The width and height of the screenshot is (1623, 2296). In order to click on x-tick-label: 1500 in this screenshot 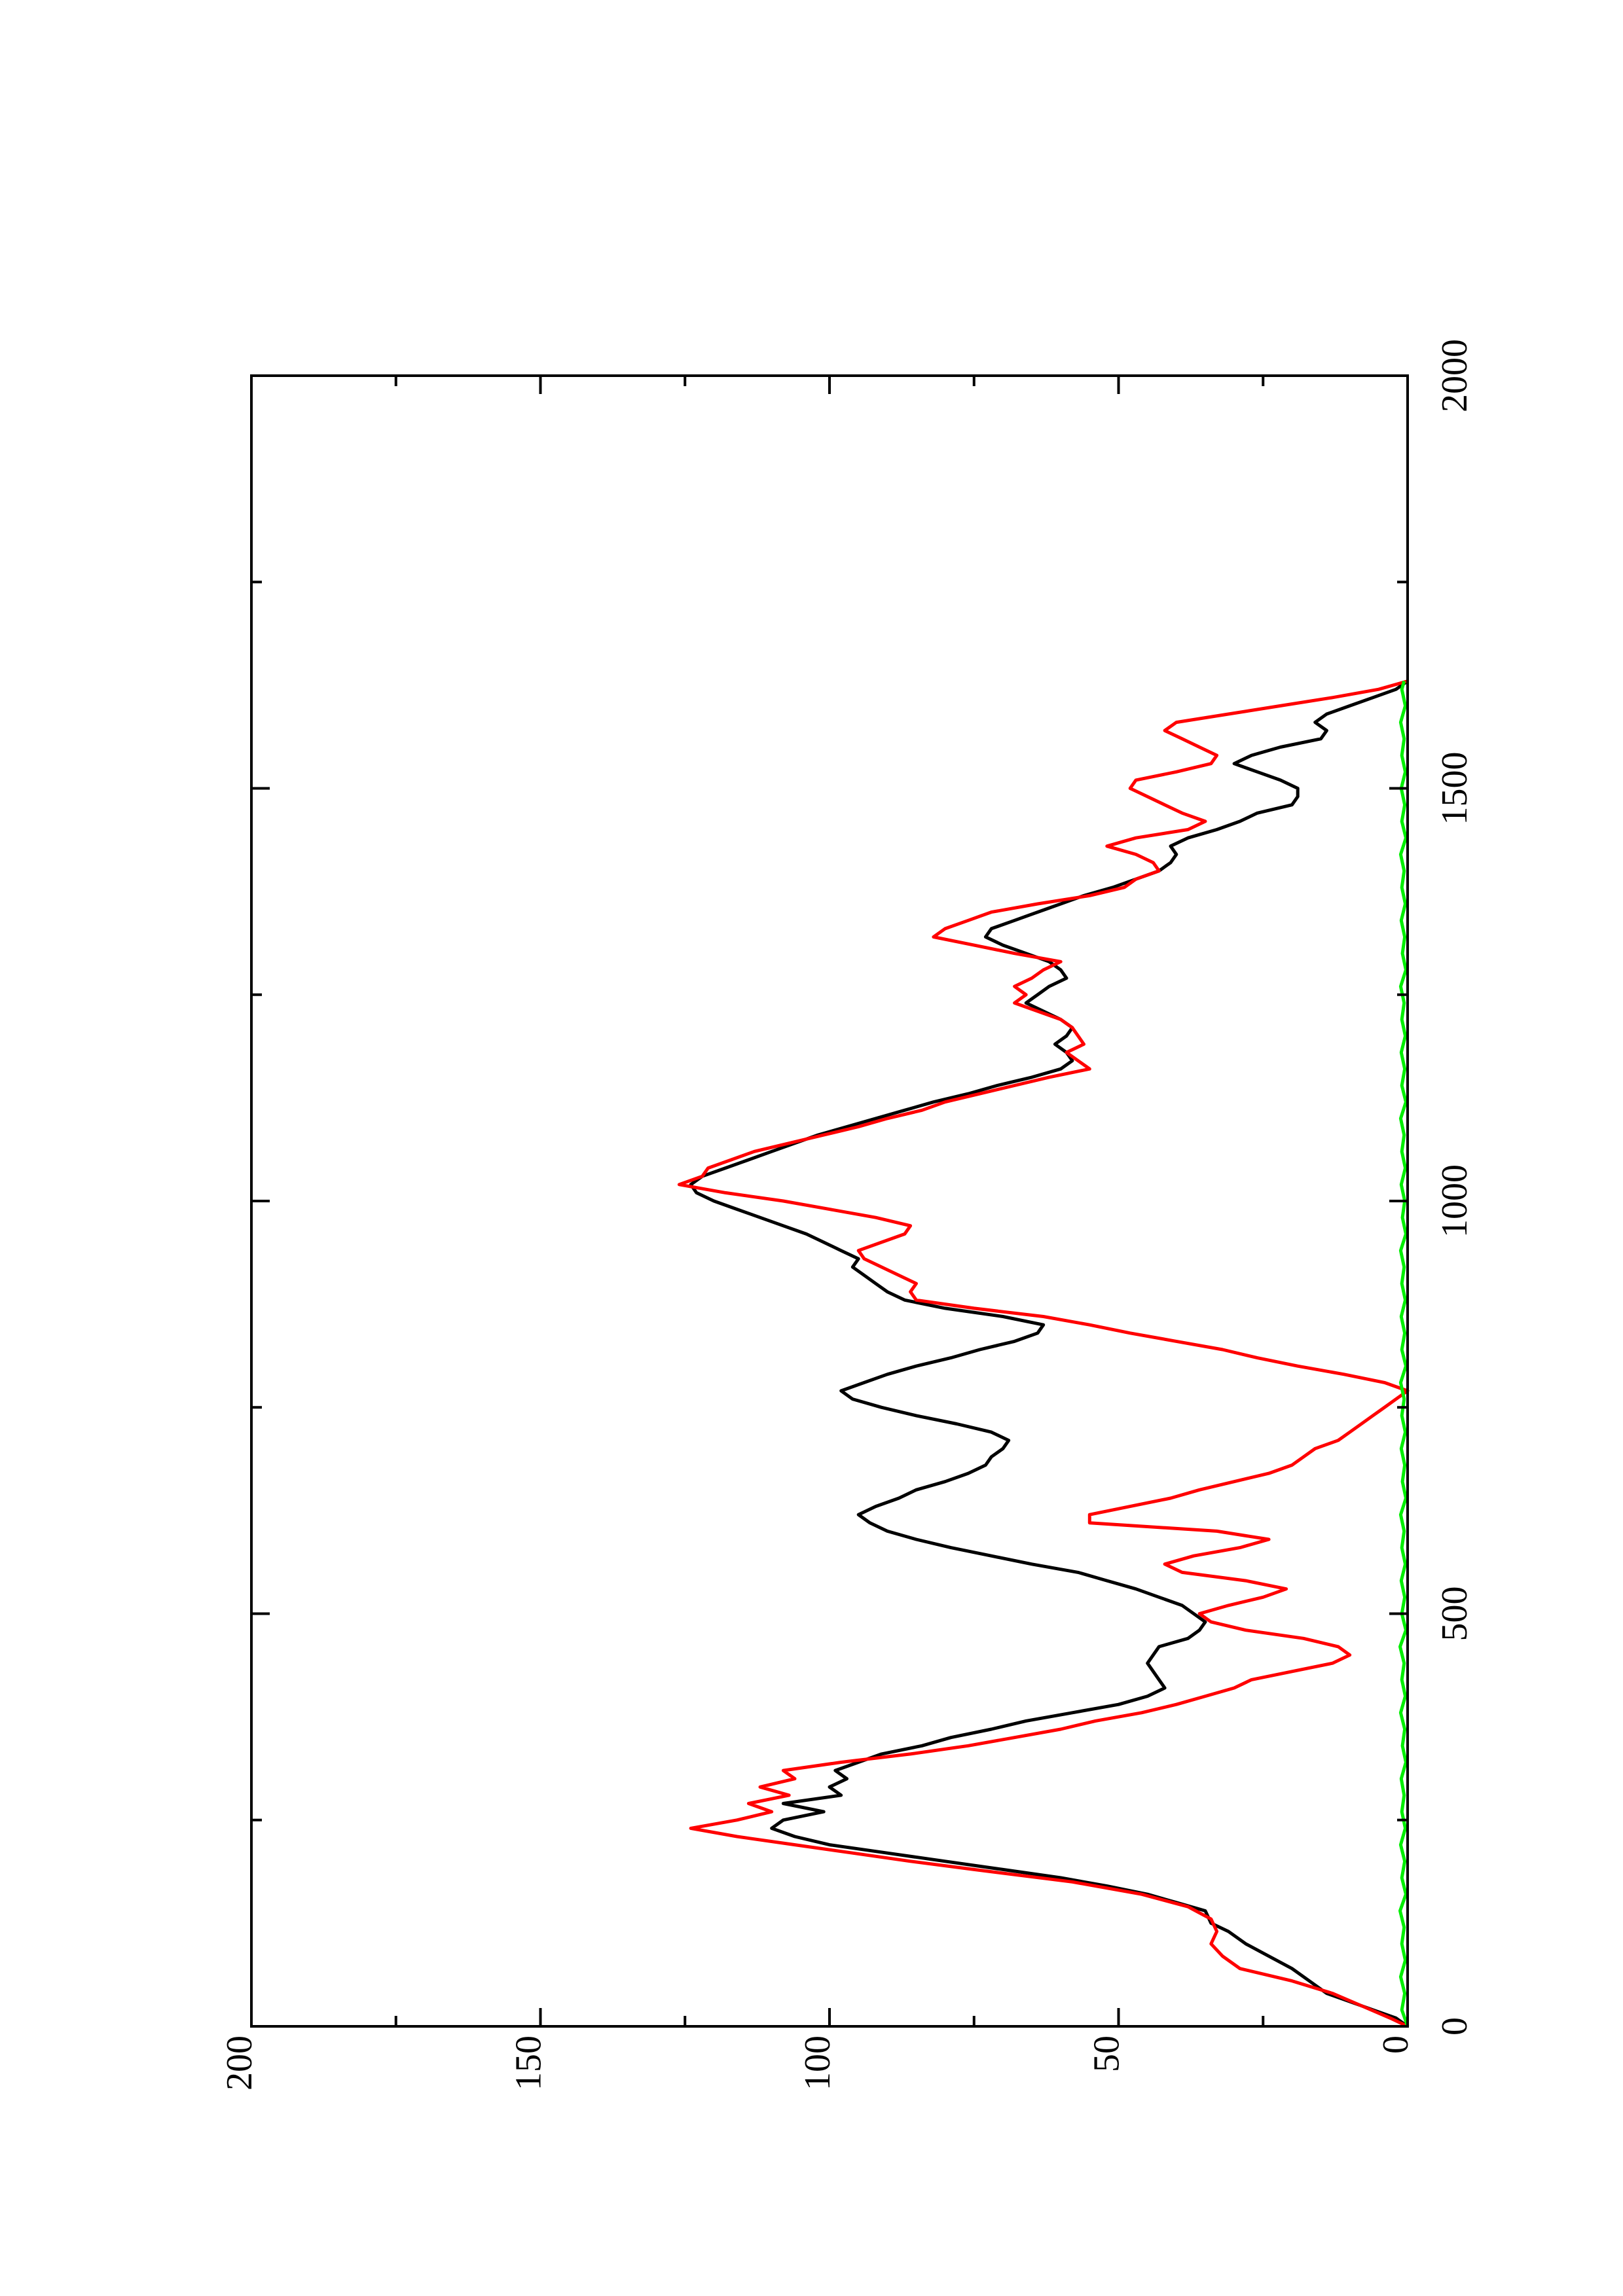, I will do `click(1454, 788)`.